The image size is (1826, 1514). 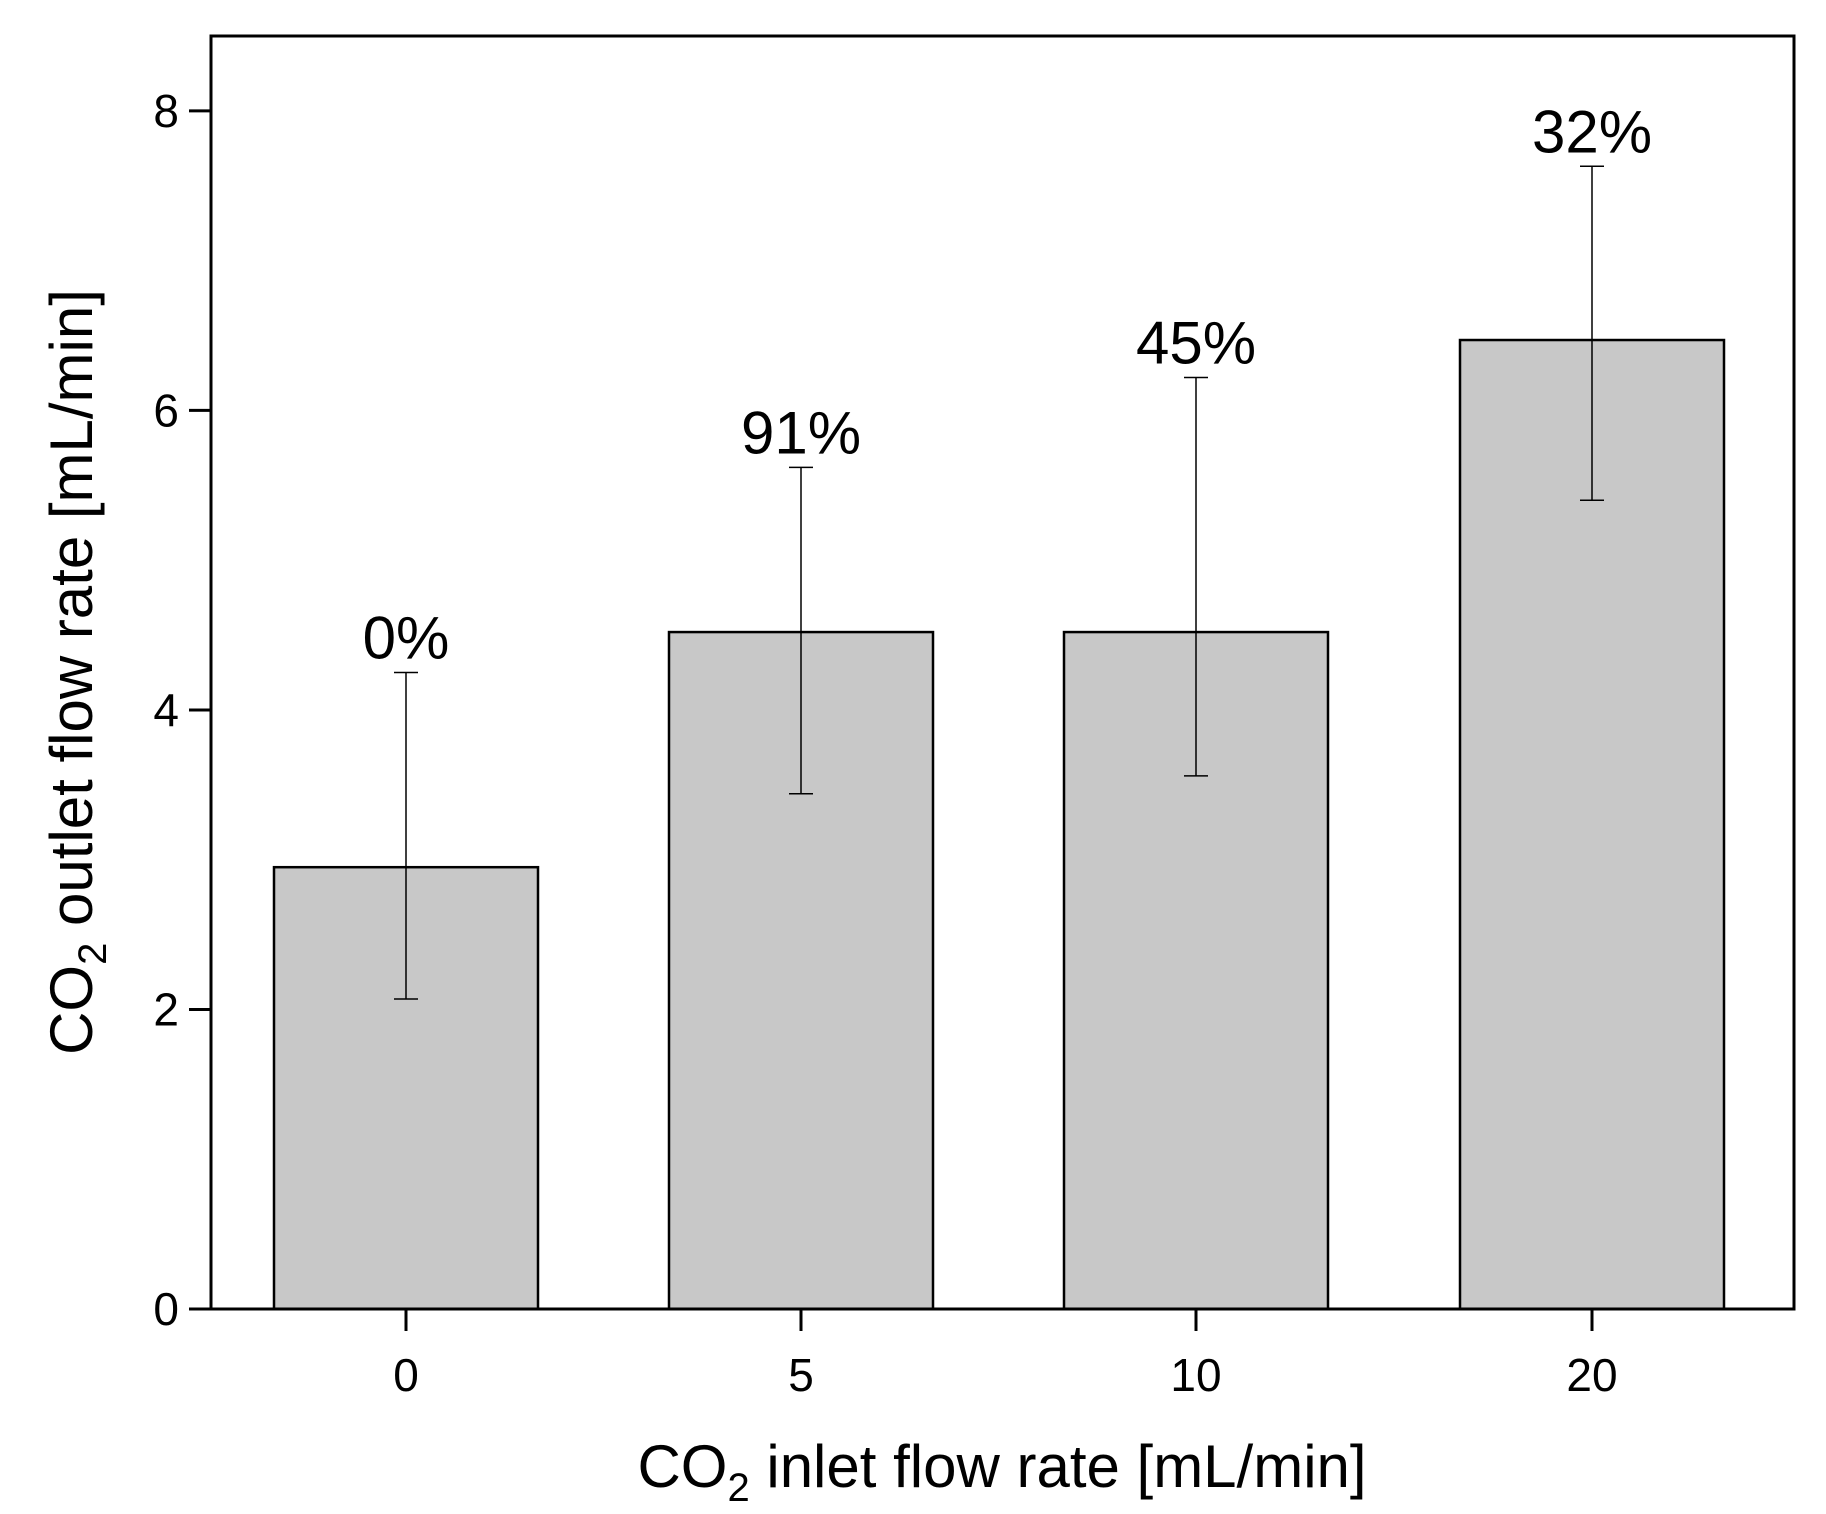 What do you see at coordinates (166, 710) in the screenshot?
I see `y-tick-label: 4` at bounding box center [166, 710].